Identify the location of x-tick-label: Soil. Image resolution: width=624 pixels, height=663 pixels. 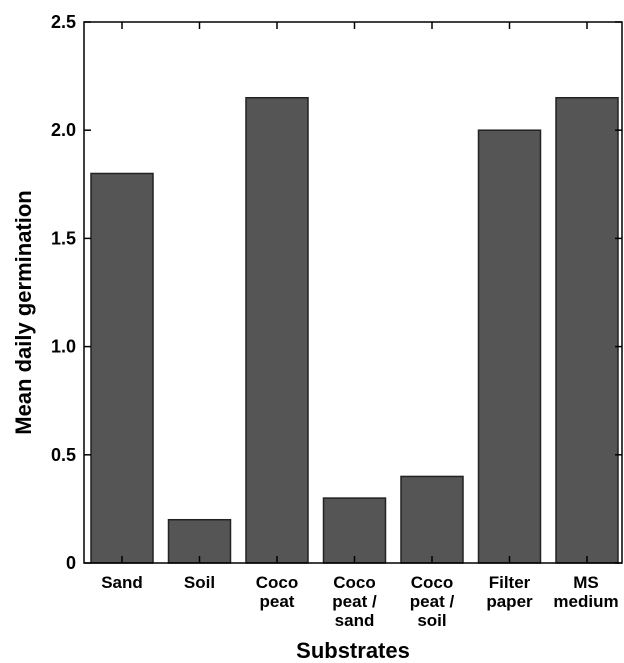
(199, 582).